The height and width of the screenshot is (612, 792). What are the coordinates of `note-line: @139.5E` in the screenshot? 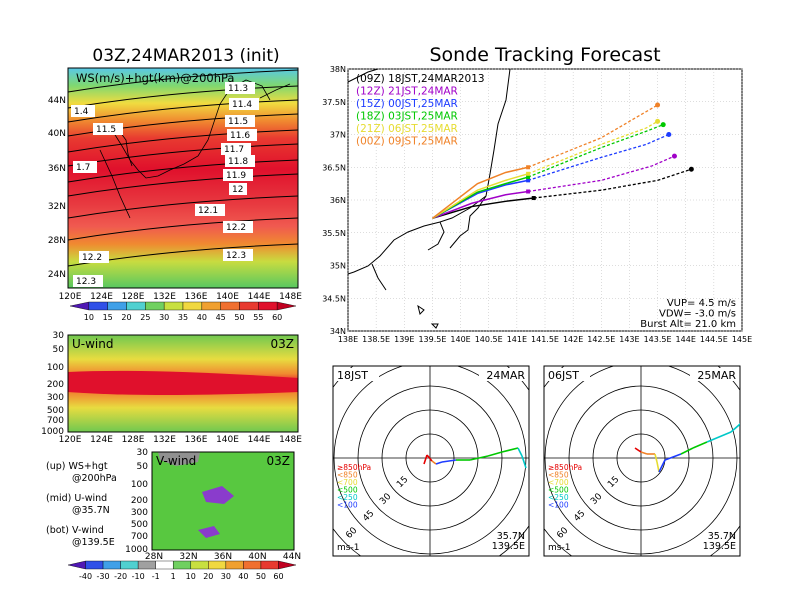 It's located at (93, 542).